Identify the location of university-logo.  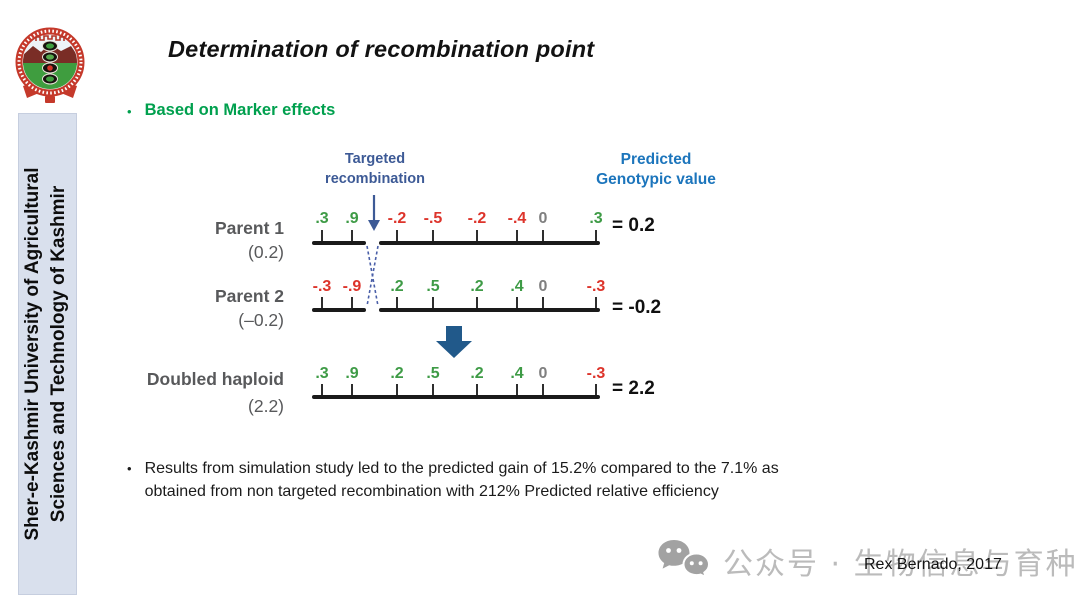
(50, 65).